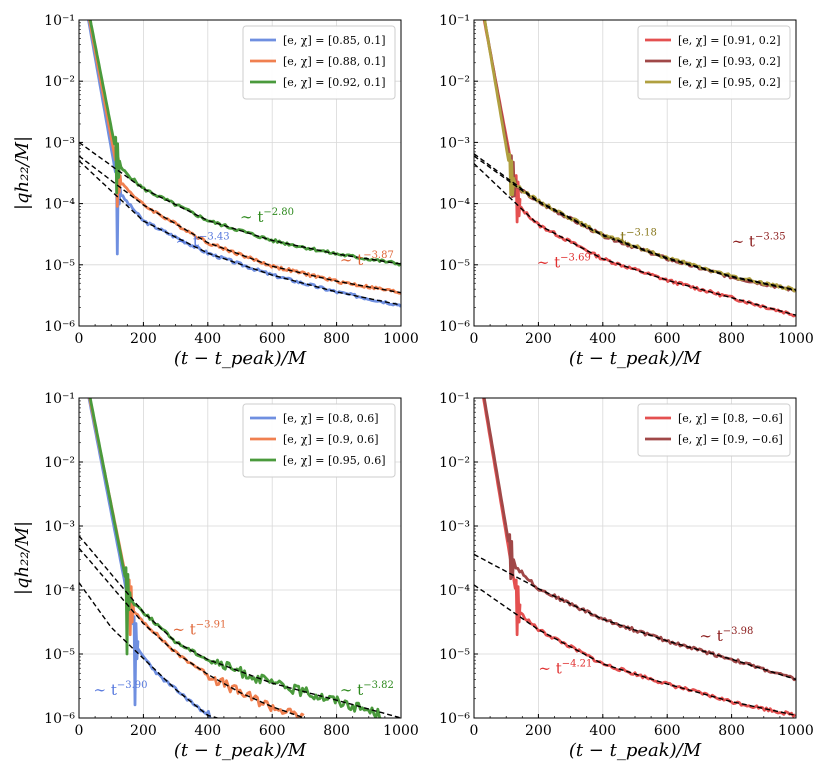 The width and height of the screenshot is (830, 761). What do you see at coordinates (334, 40) in the screenshot?
I see `legend-entry: [e, χ] = [0.85, 0.1]` at bounding box center [334, 40].